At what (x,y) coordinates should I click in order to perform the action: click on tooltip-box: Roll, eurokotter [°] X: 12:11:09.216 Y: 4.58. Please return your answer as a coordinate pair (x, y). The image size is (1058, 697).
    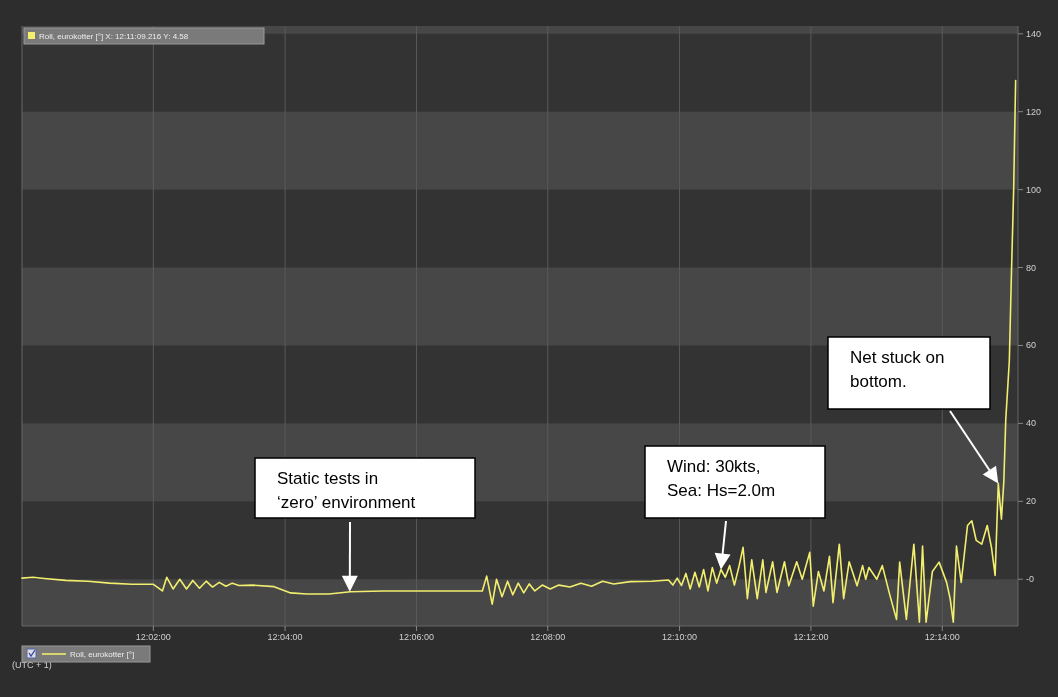
    Looking at the image, I should click on (144, 36).